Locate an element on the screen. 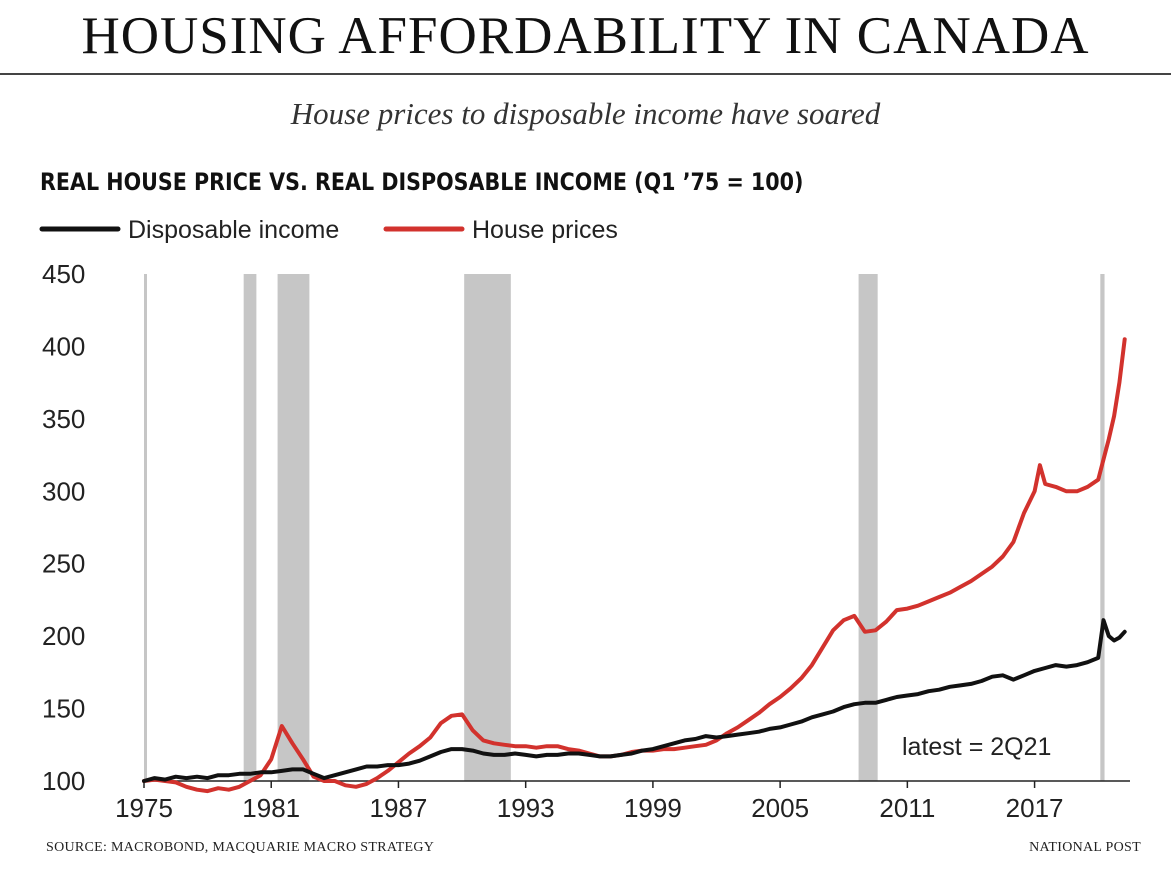  publisher-credit: NATIONAL POST is located at coordinates (1085, 847).